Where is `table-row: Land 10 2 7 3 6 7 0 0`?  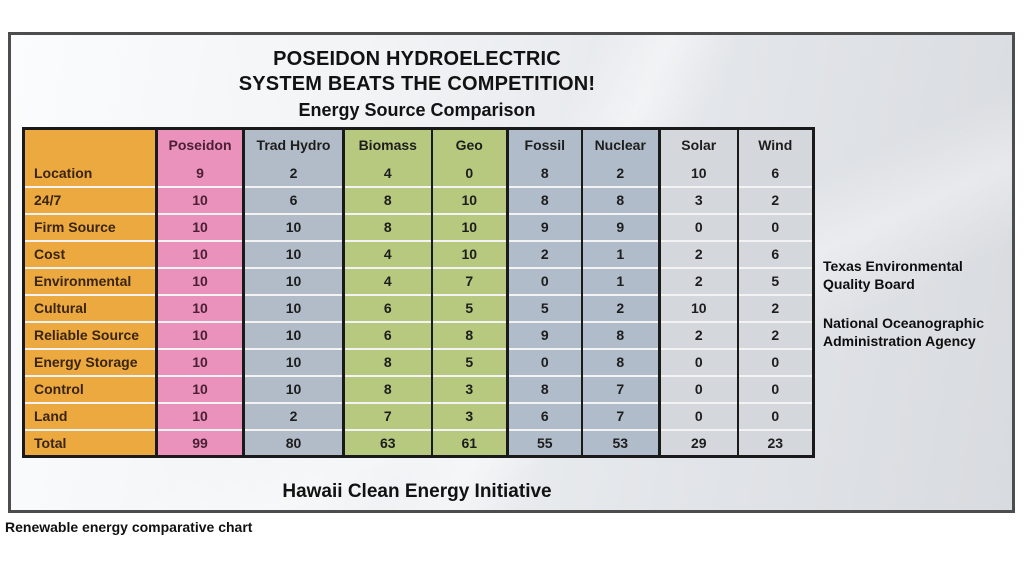 table-row: Land 10 2 7 3 6 7 0 0 is located at coordinates (418, 415).